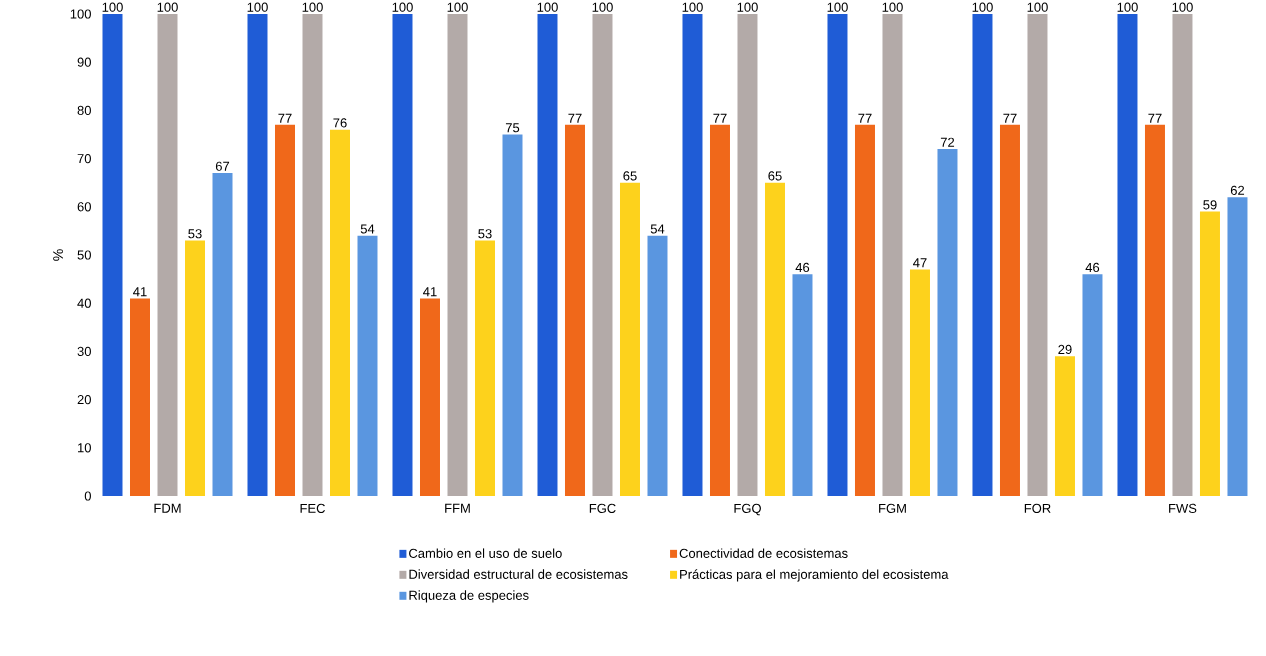  Describe the element at coordinates (469, 596) in the screenshot. I see `legend-label: Riqueza de especies` at that location.